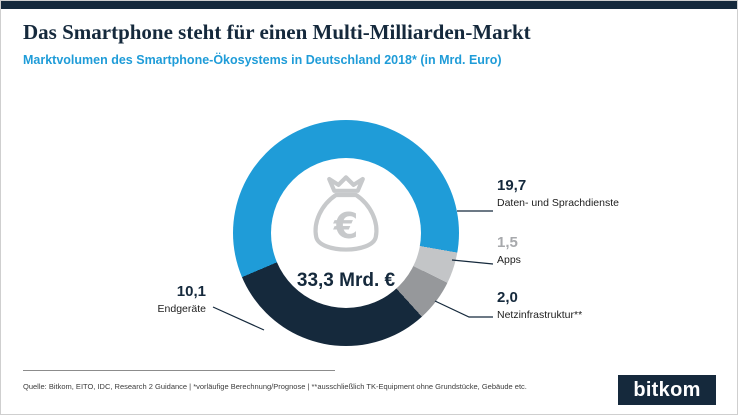 This screenshot has width=738, height=415. What do you see at coordinates (512, 185) in the screenshot?
I see `callout-value: 19,7` at bounding box center [512, 185].